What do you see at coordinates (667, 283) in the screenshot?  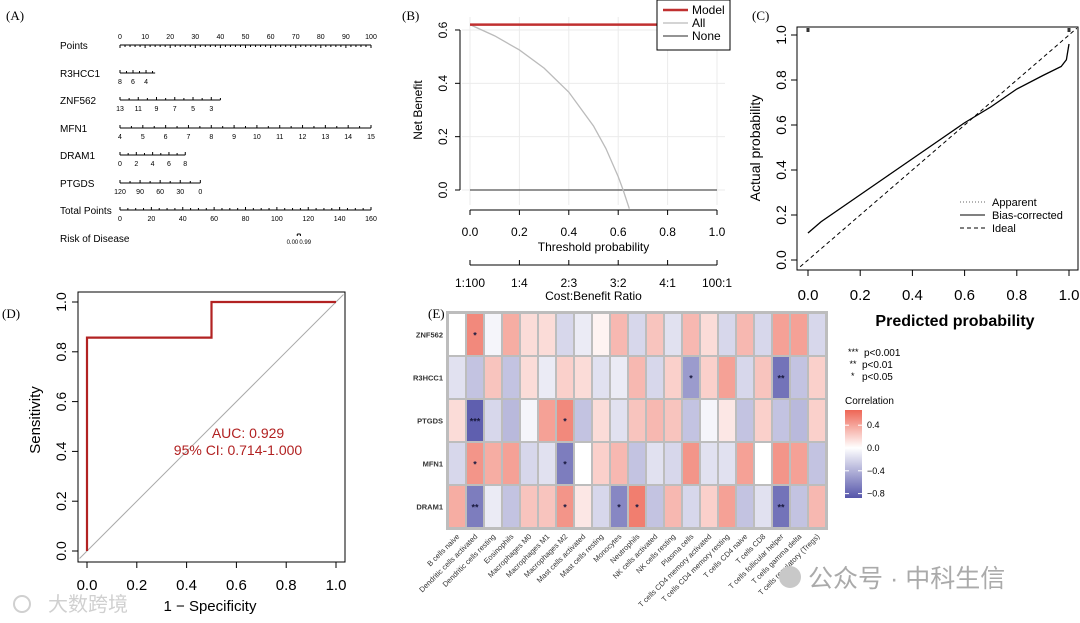 I see `cost-benefit-tick-label: 4:1` at bounding box center [667, 283].